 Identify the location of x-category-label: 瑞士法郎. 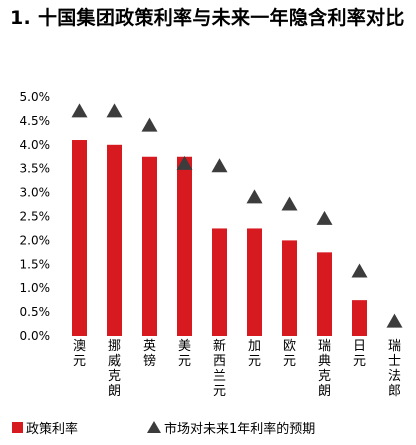
(394, 369).